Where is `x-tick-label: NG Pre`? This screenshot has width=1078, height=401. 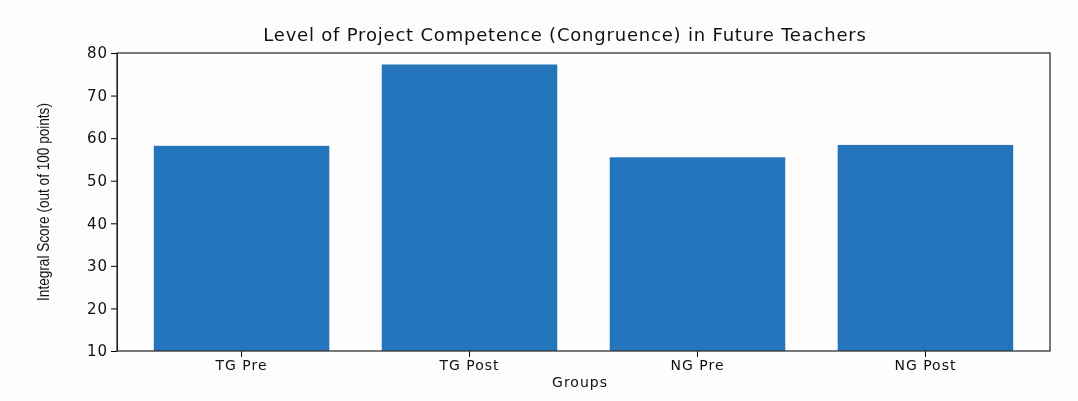 x-tick-label: NG Pre is located at coordinates (697, 364).